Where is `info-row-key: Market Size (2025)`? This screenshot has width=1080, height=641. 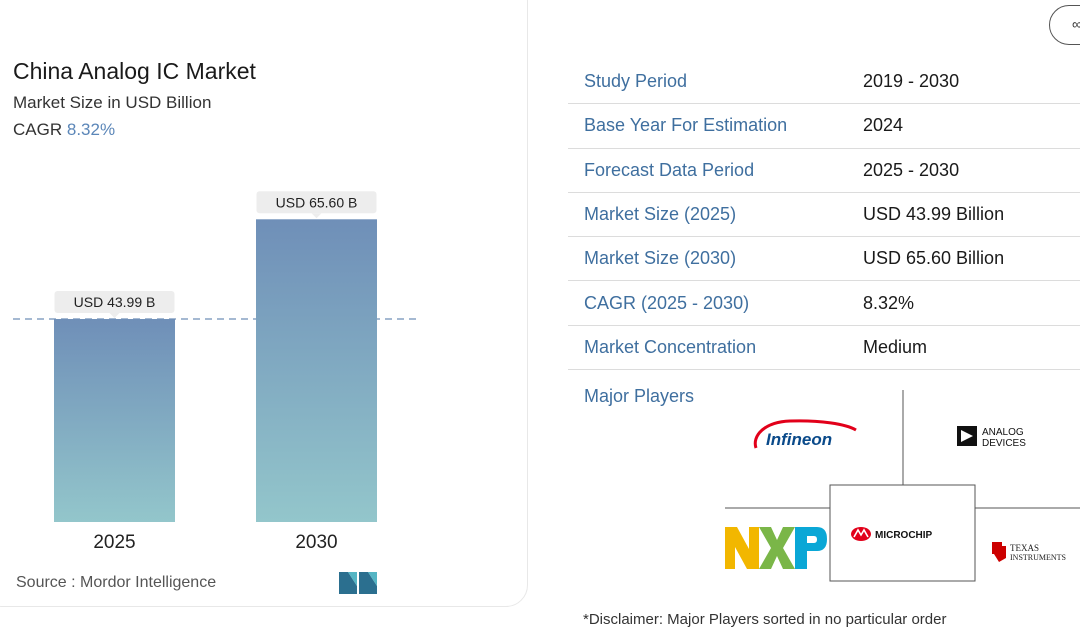 info-row-key: Market Size (2025) is located at coordinates (660, 214).